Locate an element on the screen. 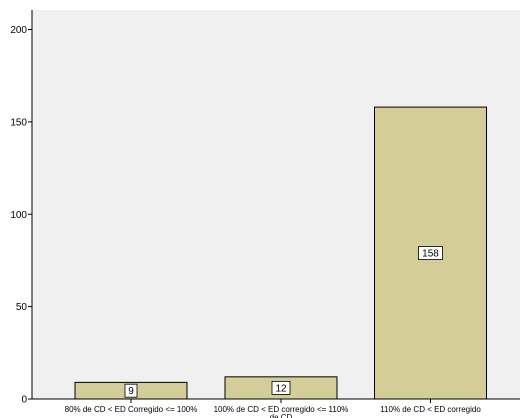 This screenshot has height=418, width=520. y-tick-label: 50 is located at coordinates (22, 307).